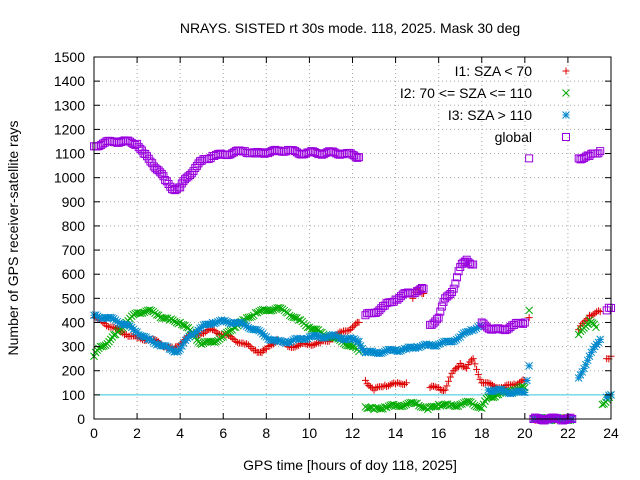  What do you see at coordinates (69, 129) in the screenshot?
I see `y-tick-label: 1200` at bounding box center [69, 129].